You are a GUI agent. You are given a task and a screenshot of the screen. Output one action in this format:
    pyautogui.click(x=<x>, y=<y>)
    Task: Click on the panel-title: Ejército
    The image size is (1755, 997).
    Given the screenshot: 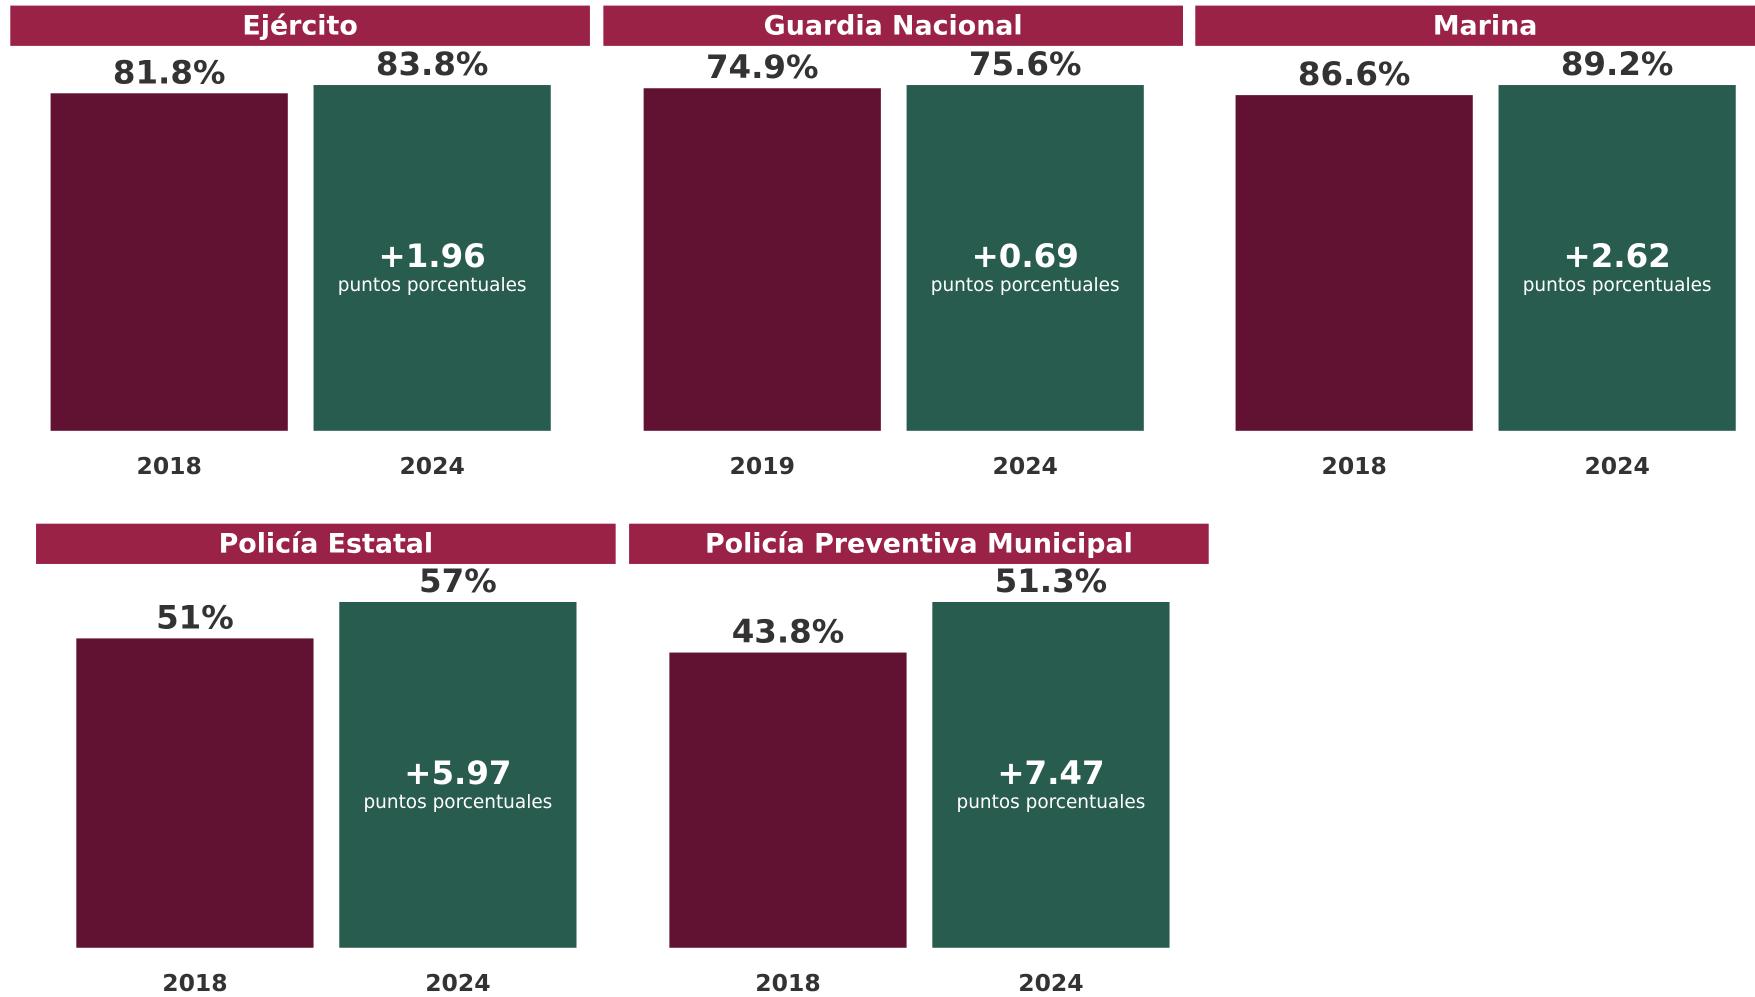 What is the action you would take?
    pyautogui.click(x=299, y=25)
    